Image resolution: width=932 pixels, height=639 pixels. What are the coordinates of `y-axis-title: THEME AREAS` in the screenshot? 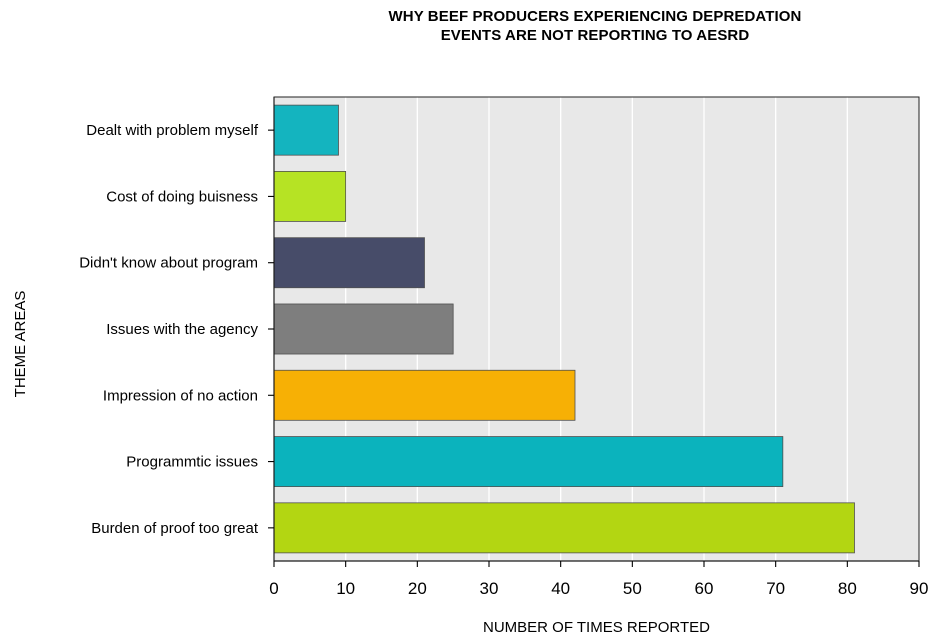 It's located at (20, 344).